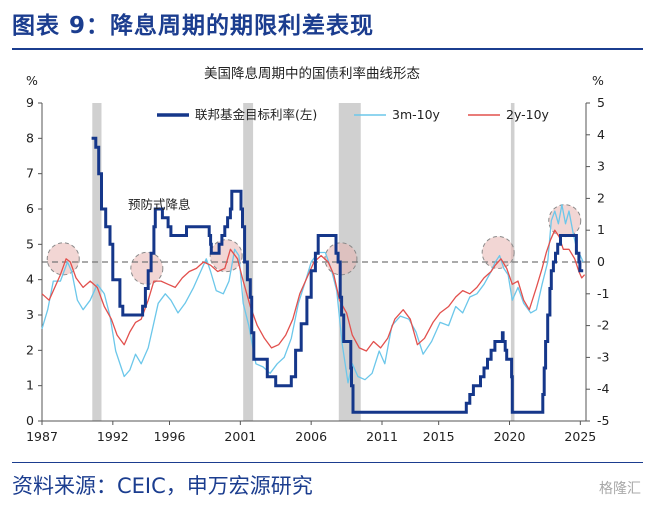 This screenshot has width=655, height=506. What do you see at coordinates (601, 166) in the screenshot?
I see `y-right-tick-label: 3` at bounding box center [601, 166].